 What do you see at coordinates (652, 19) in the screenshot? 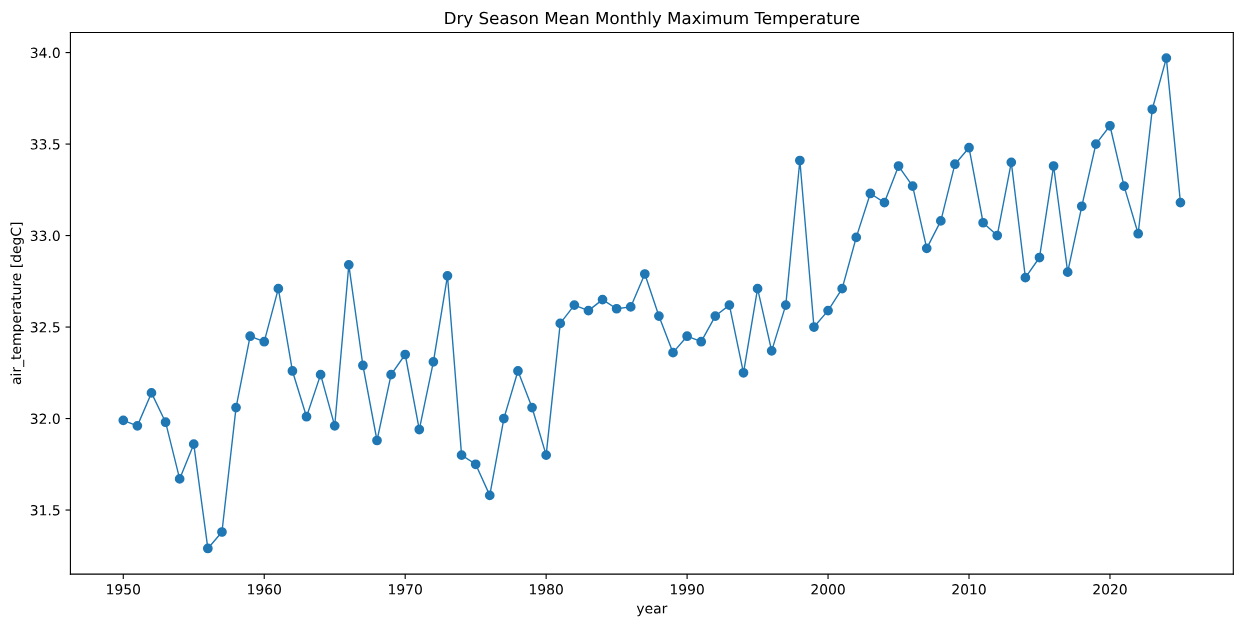
I see `chart-title: Dry Season Mean Monthly Maximum Temperature` at bounding box center [652, 19].